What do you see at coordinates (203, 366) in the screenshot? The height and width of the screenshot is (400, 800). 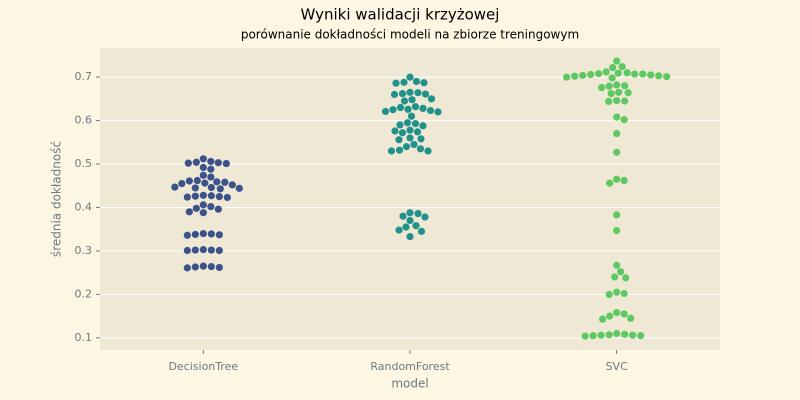 I see `x-tick-label: DecisionTree` at bounding box center [203, 366].